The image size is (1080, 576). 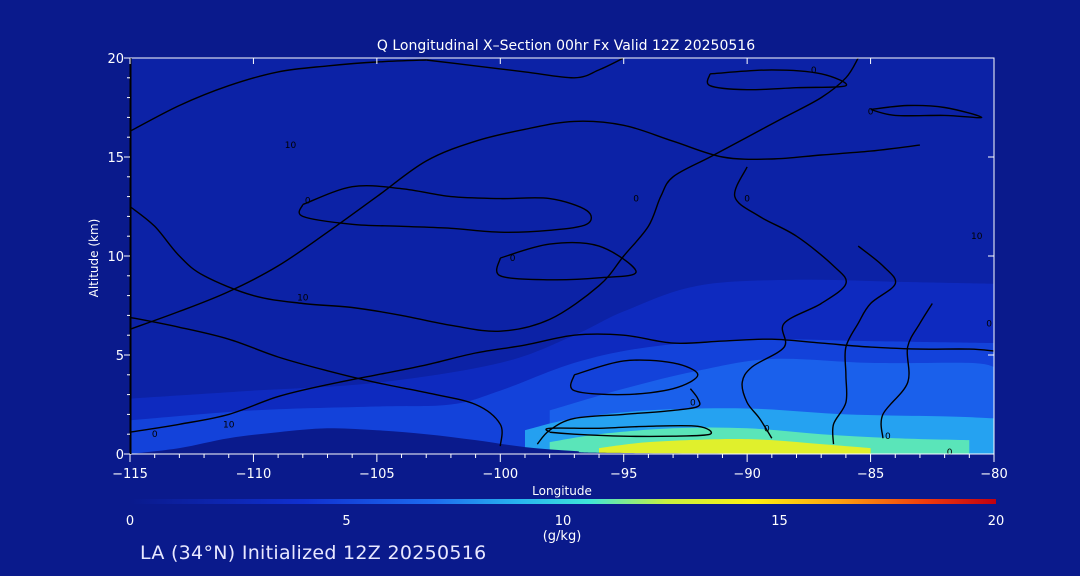 I want to click on initialization-footer: LA (34°N) Initialized 12Z 20250516, so click(x=313, y=553).